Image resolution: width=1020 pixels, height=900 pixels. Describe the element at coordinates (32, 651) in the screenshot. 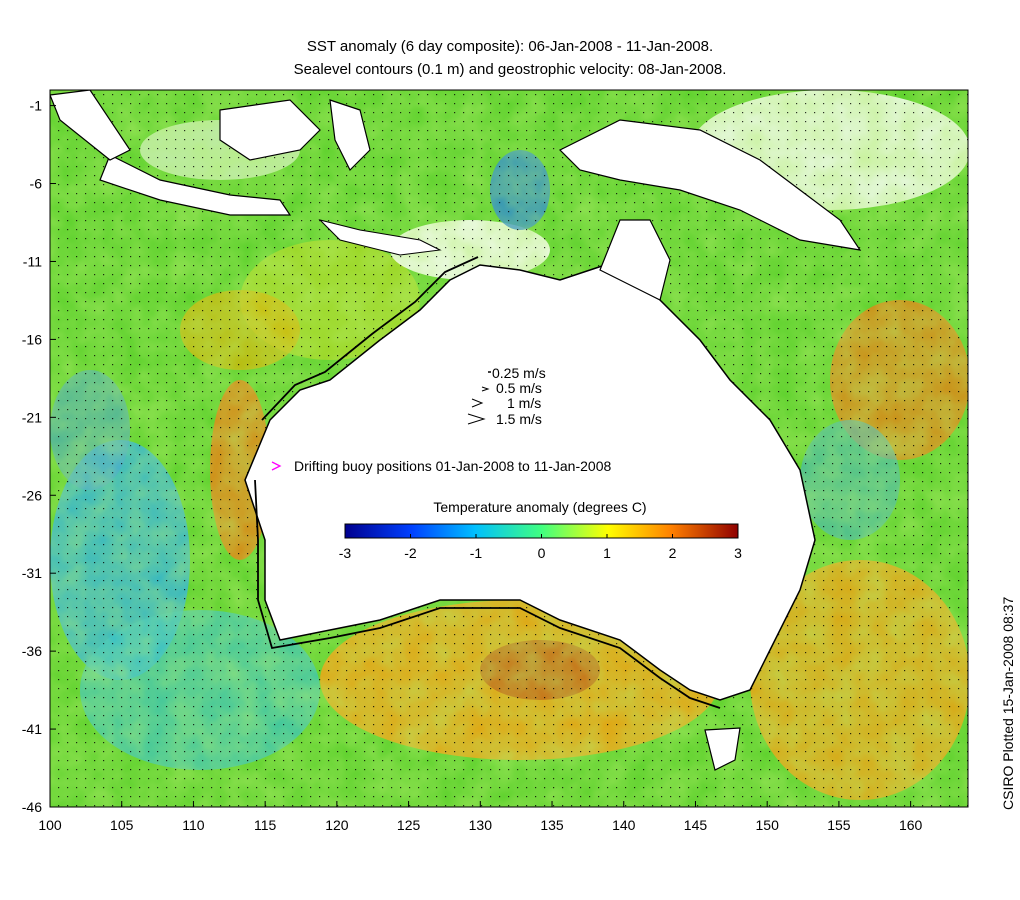

I see `y-tick-label: -36` at that location.